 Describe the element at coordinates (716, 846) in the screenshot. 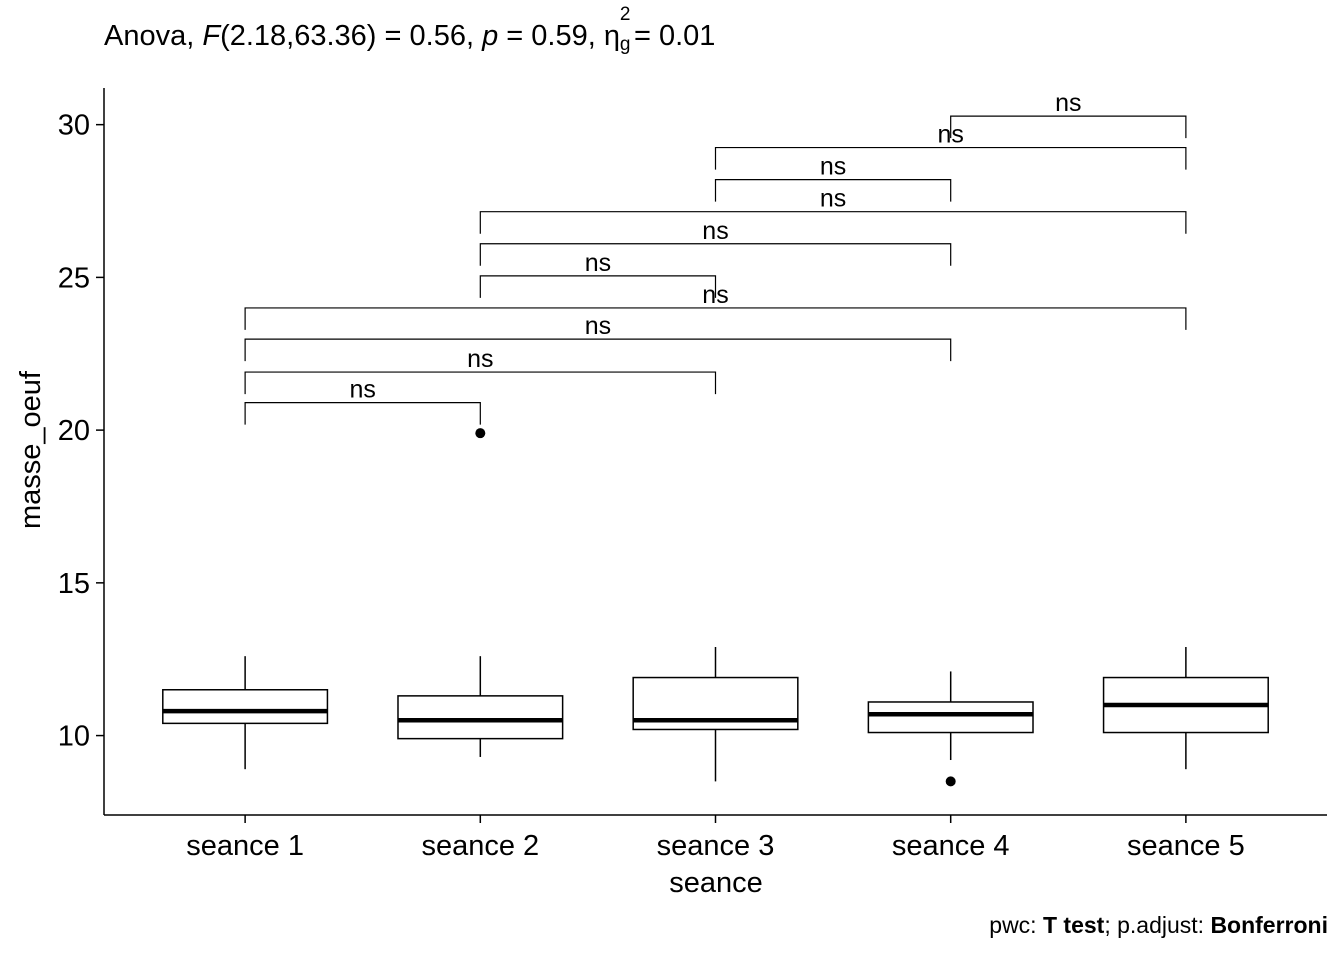

I see `x-tick-label: seance 3` at that location.